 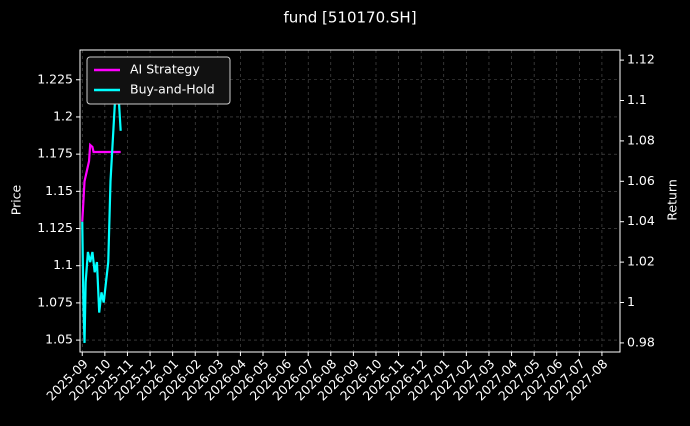 What do you see at coordinates (172, 89) in the screenshot?
I see `legend-label: Buy-and-Hold` at bounding box center [172, 89].